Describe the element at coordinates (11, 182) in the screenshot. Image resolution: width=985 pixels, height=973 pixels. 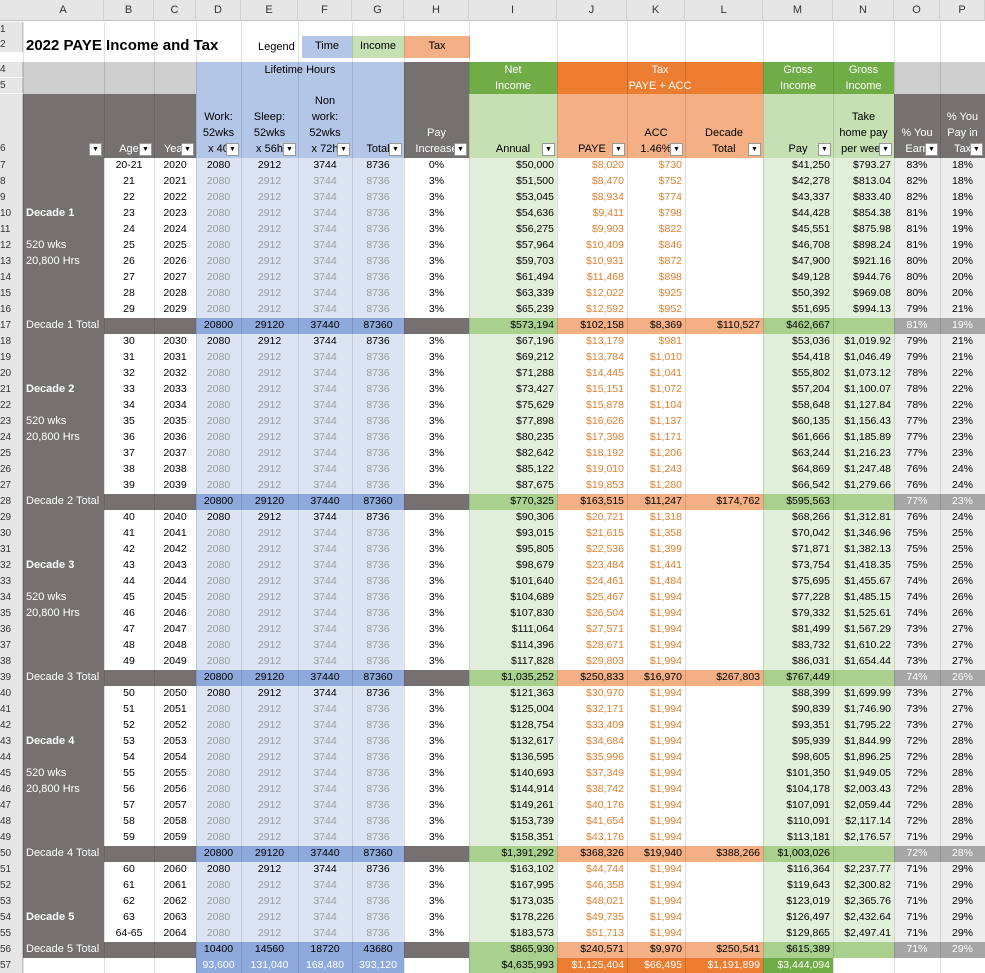
I see `row-header: 8` at that location.